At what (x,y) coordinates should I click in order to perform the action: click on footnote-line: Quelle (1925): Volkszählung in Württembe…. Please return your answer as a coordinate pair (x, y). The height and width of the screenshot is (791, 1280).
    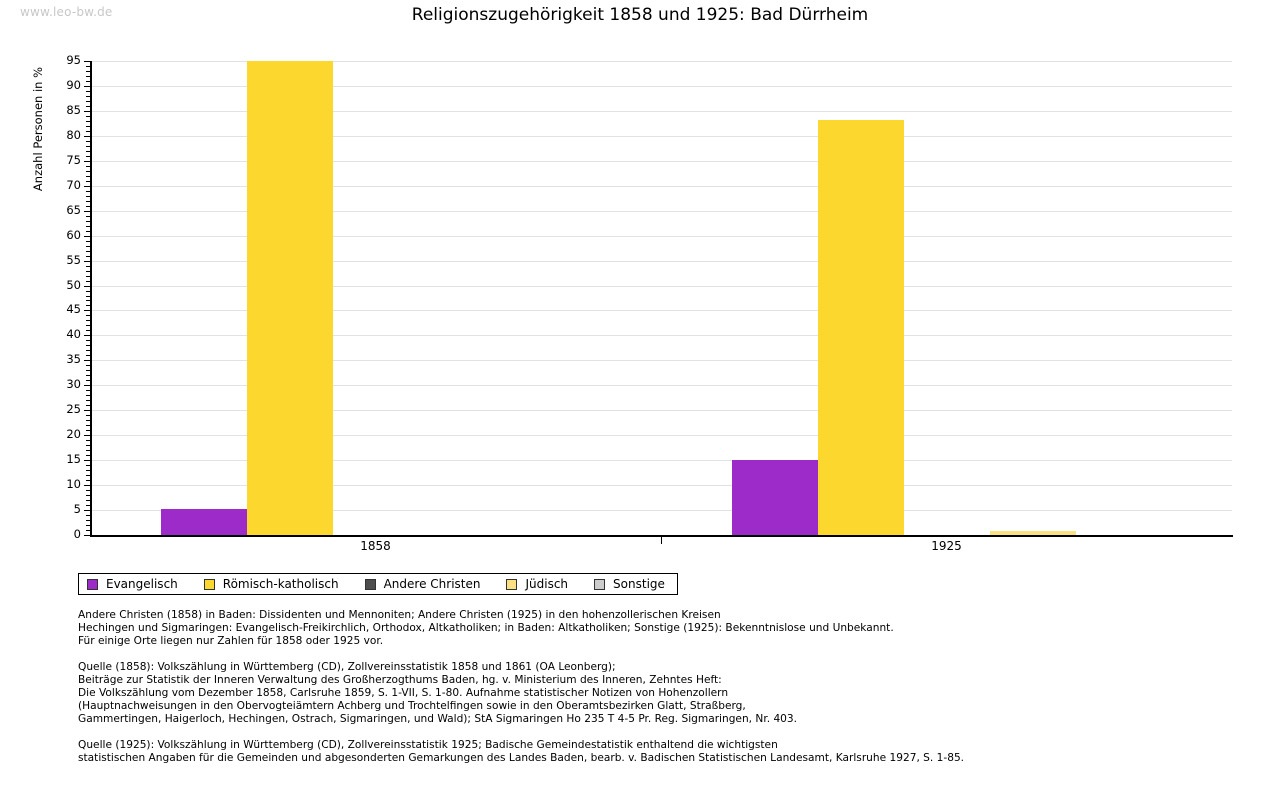
    Looking at the image, I should click on (428, 745).